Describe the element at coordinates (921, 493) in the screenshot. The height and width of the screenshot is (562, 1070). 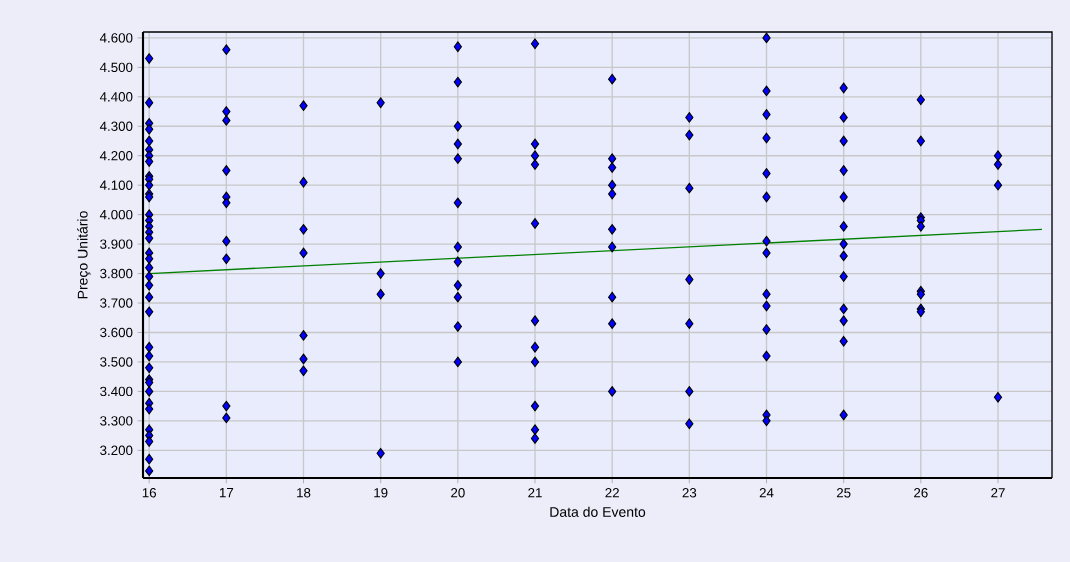
I see `x-tick-label: 26` at that location.